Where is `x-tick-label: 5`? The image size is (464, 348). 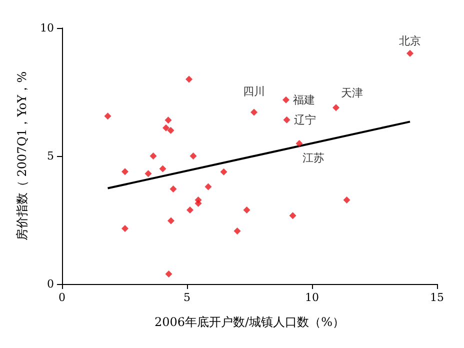
x-tick-label: 5 is located at coordinates (187, 297).